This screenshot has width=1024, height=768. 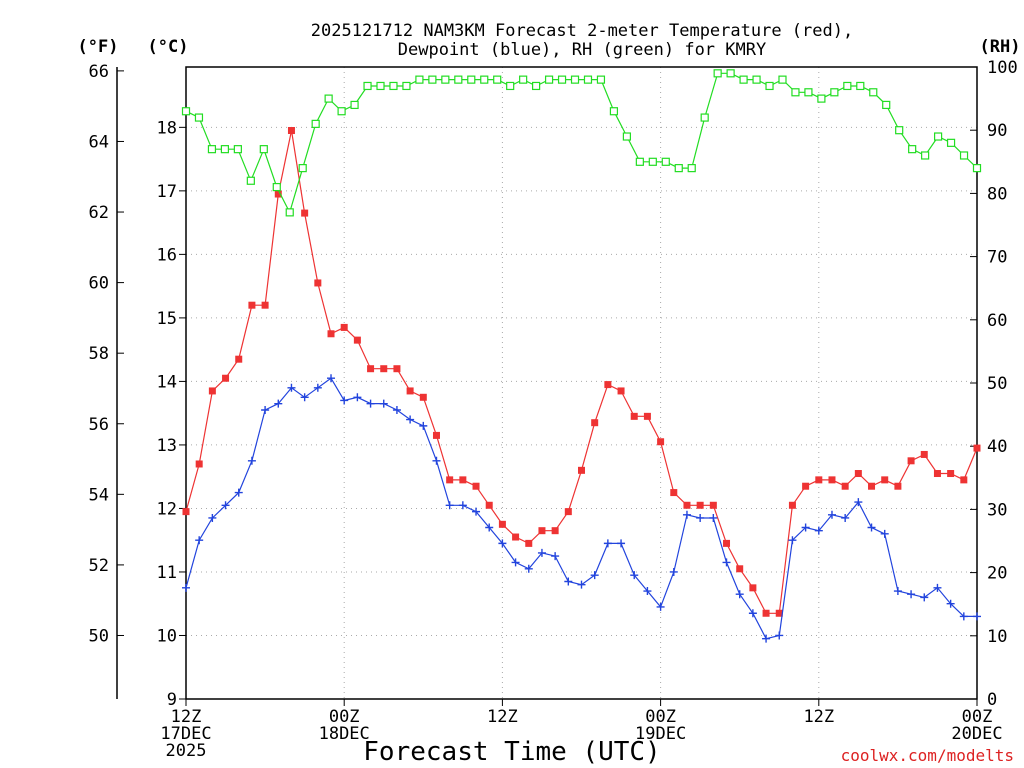 I want to click on celsius-tick-label: 16, so click(x=167, y=255).